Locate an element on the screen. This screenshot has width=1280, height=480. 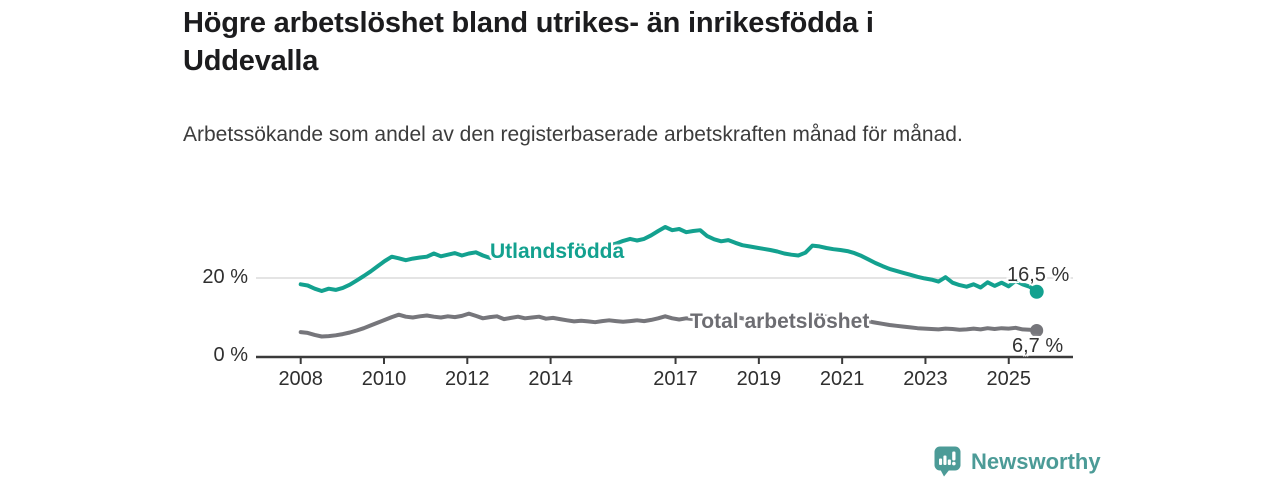
x-tick-label-2014: 2014 is located at coordinates (550, 379).